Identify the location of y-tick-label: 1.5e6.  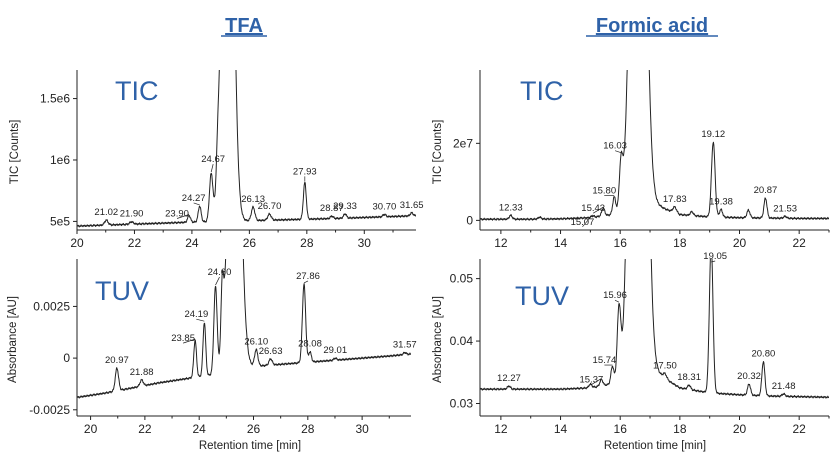
(55, 99).